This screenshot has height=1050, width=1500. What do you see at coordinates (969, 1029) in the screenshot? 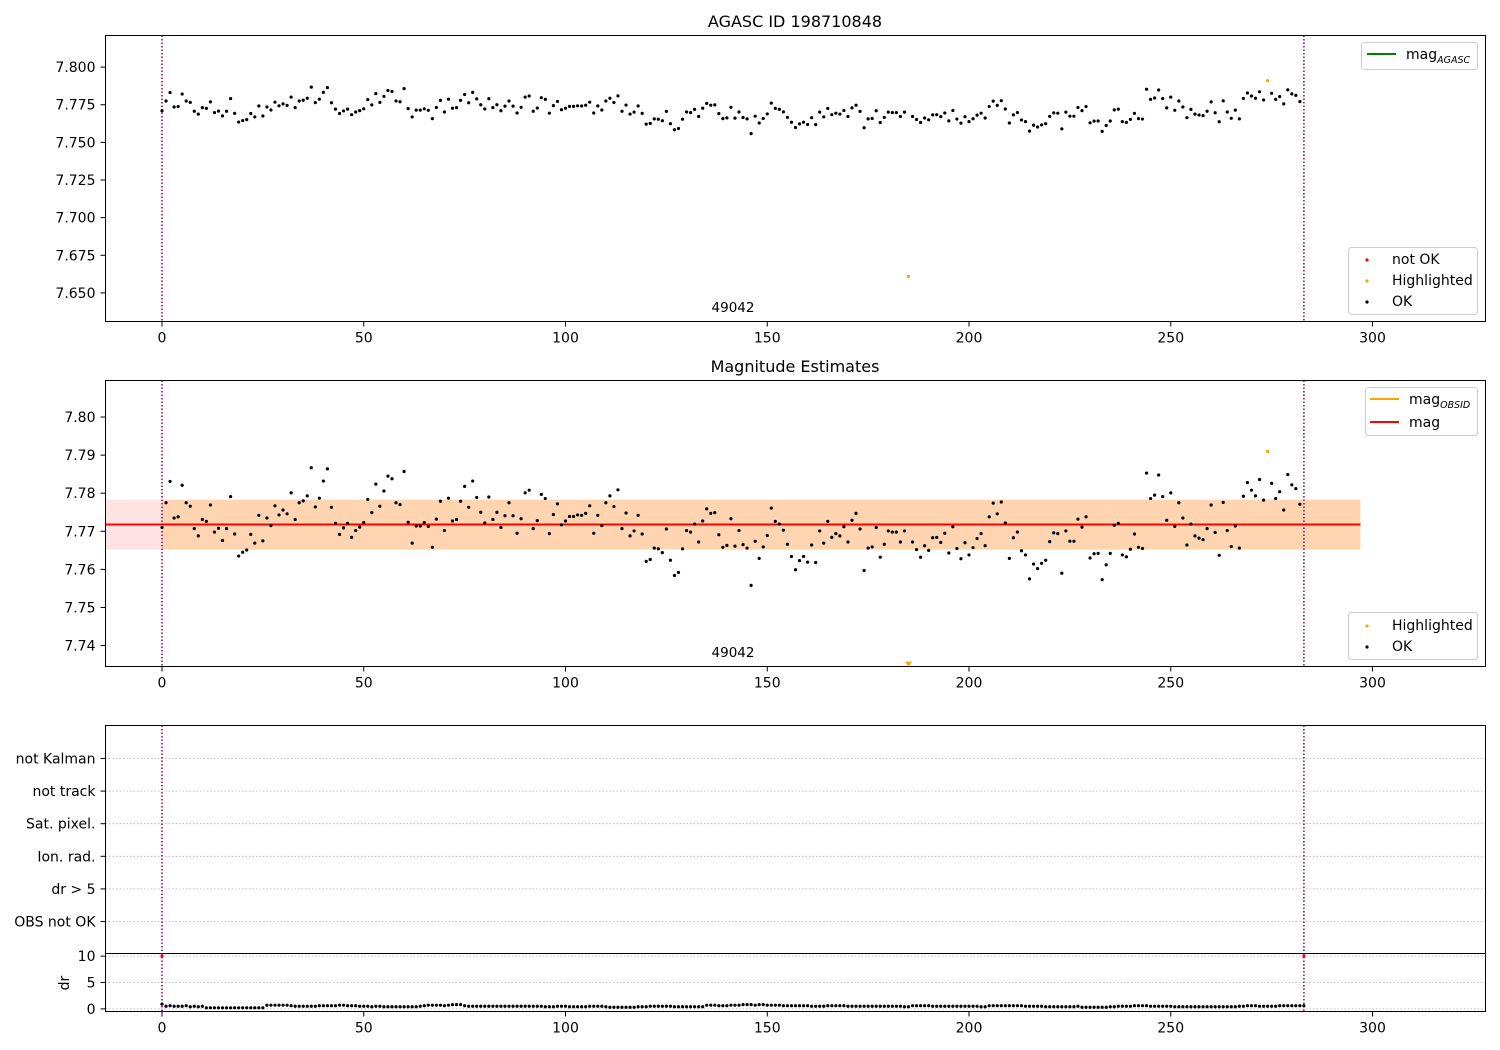
I see `dr-xtick-label: 200` at bounding box center [969, 1029].